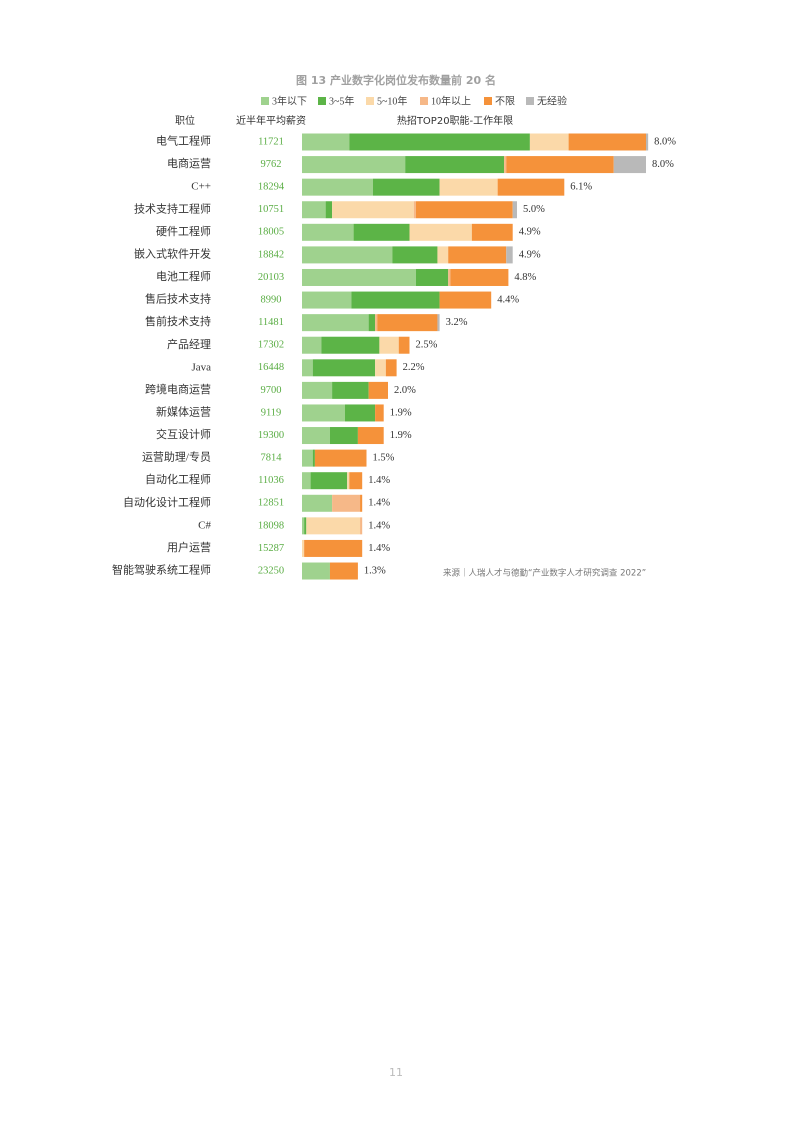 The image size is (793, 1122). What do you see at coordinates (178, 479) in the screenshot?
I see `category-label: 自动化工程师` at bounding box center [178, 479].